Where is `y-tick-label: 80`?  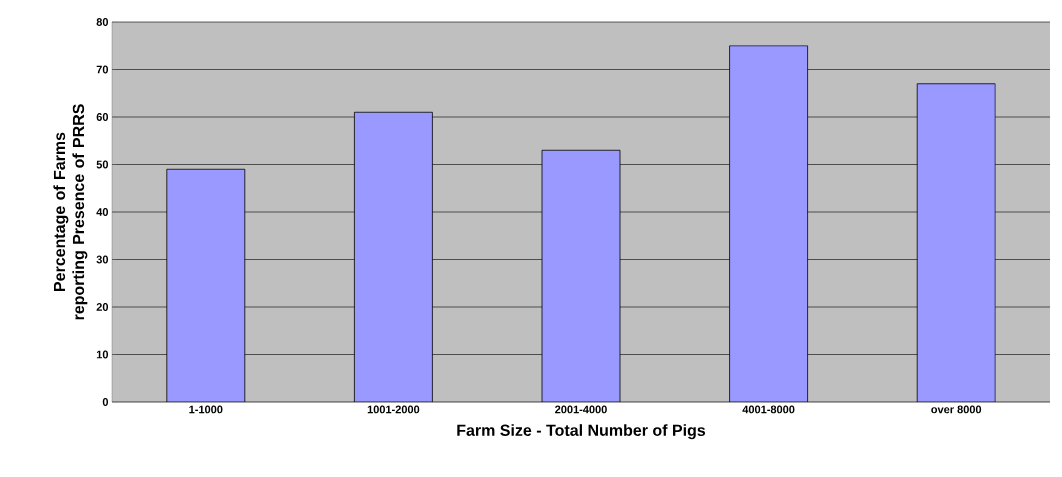 y-tick-label: 80 is located at coordinates (102, 22).